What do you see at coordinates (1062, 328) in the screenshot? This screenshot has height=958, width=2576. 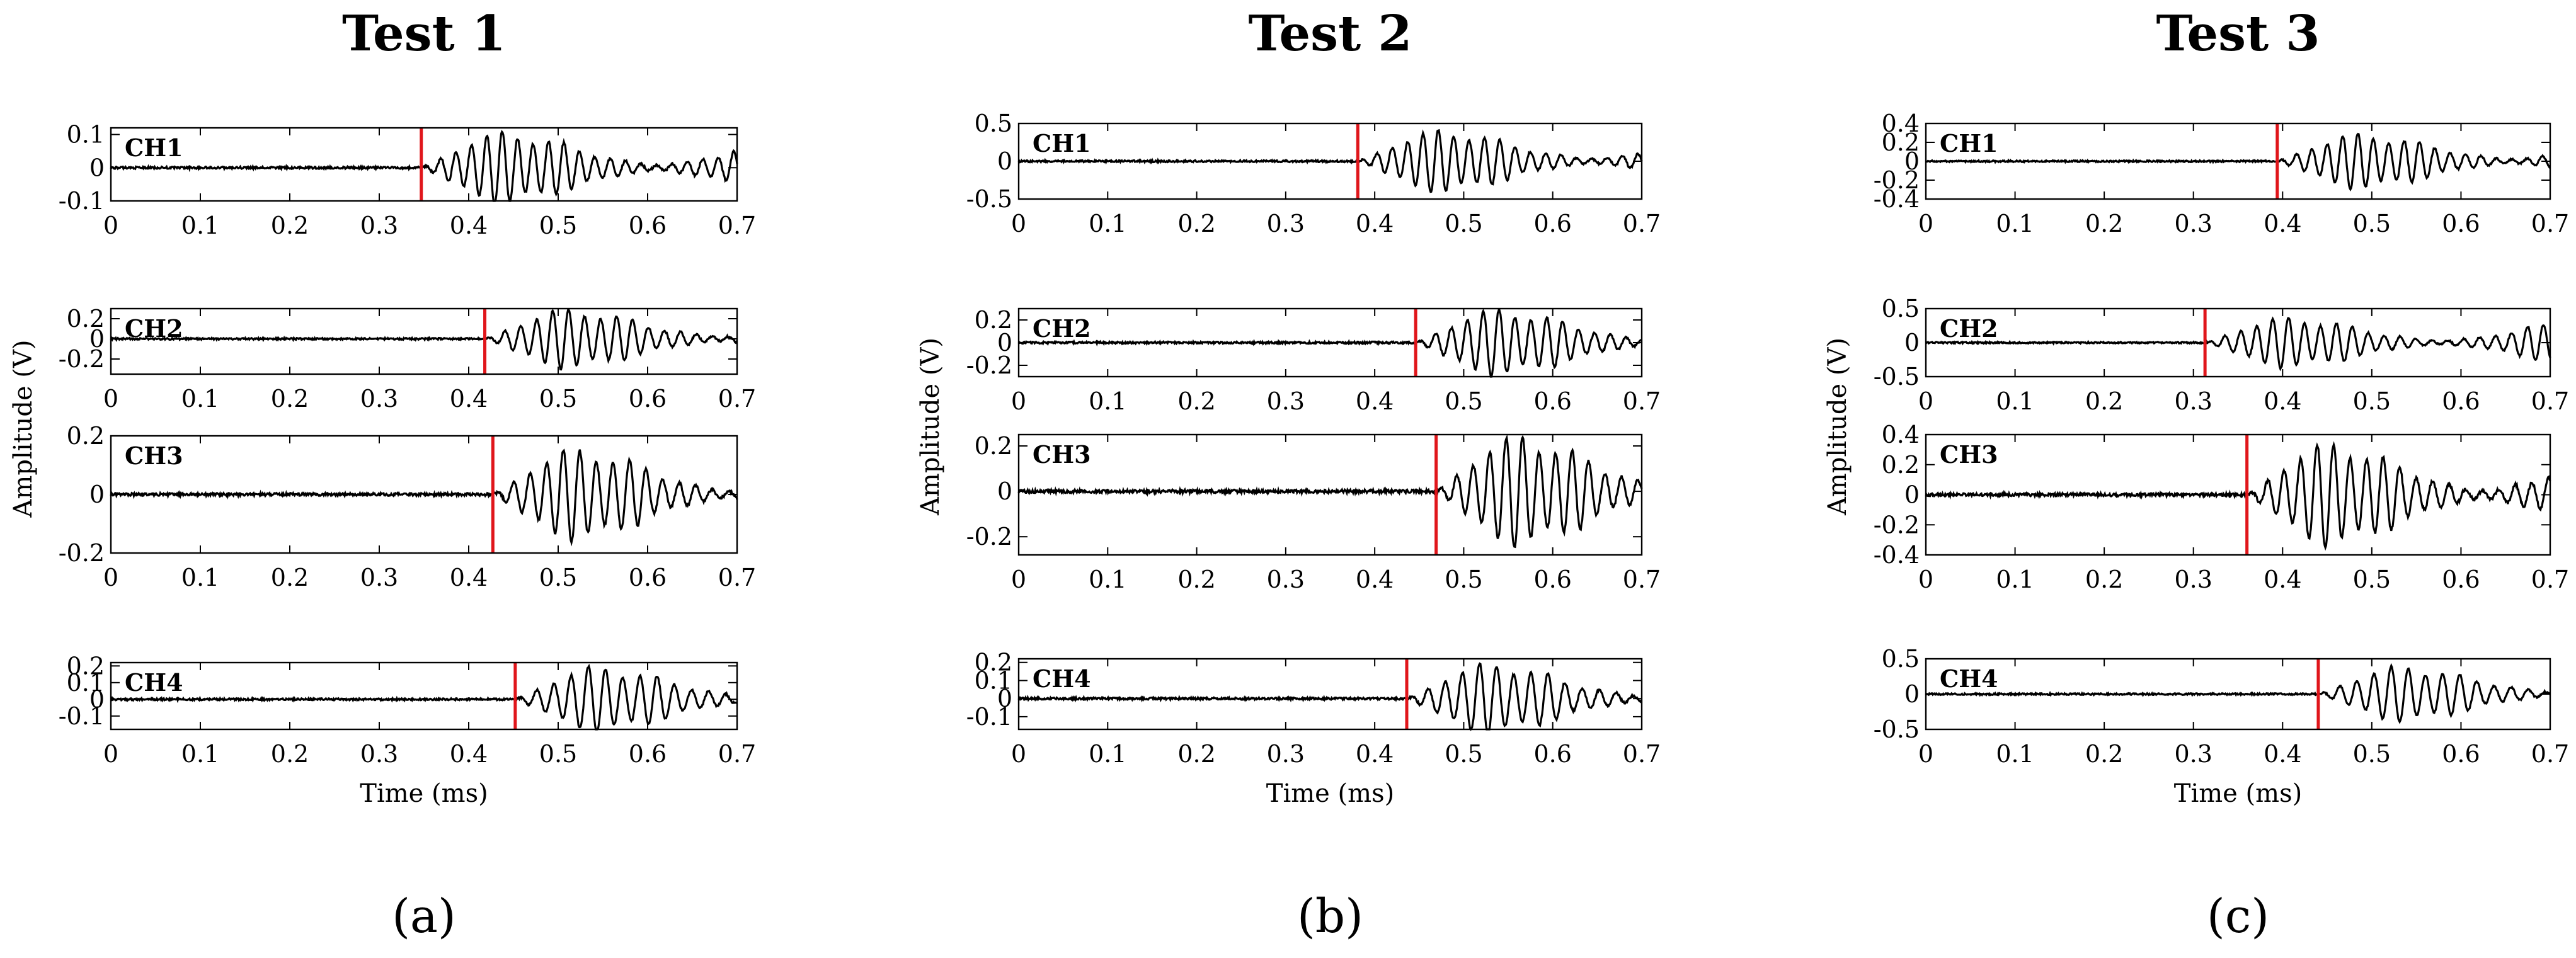 I see `channel-label: CH2` at bounding box center [1062, 328].